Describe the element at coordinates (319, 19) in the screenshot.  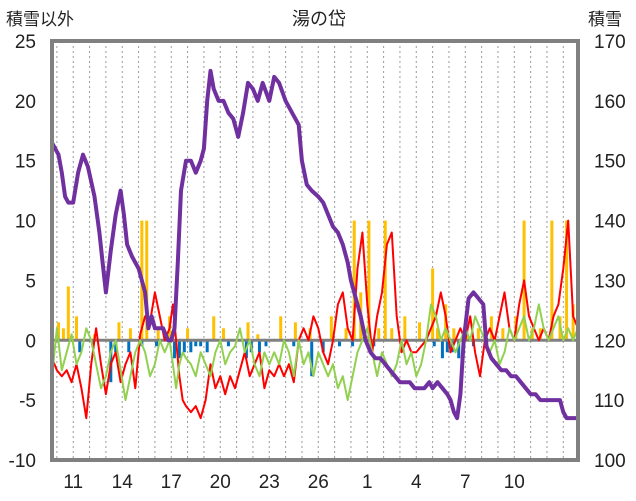
I see `chart-title: 湯の岱` at that location.